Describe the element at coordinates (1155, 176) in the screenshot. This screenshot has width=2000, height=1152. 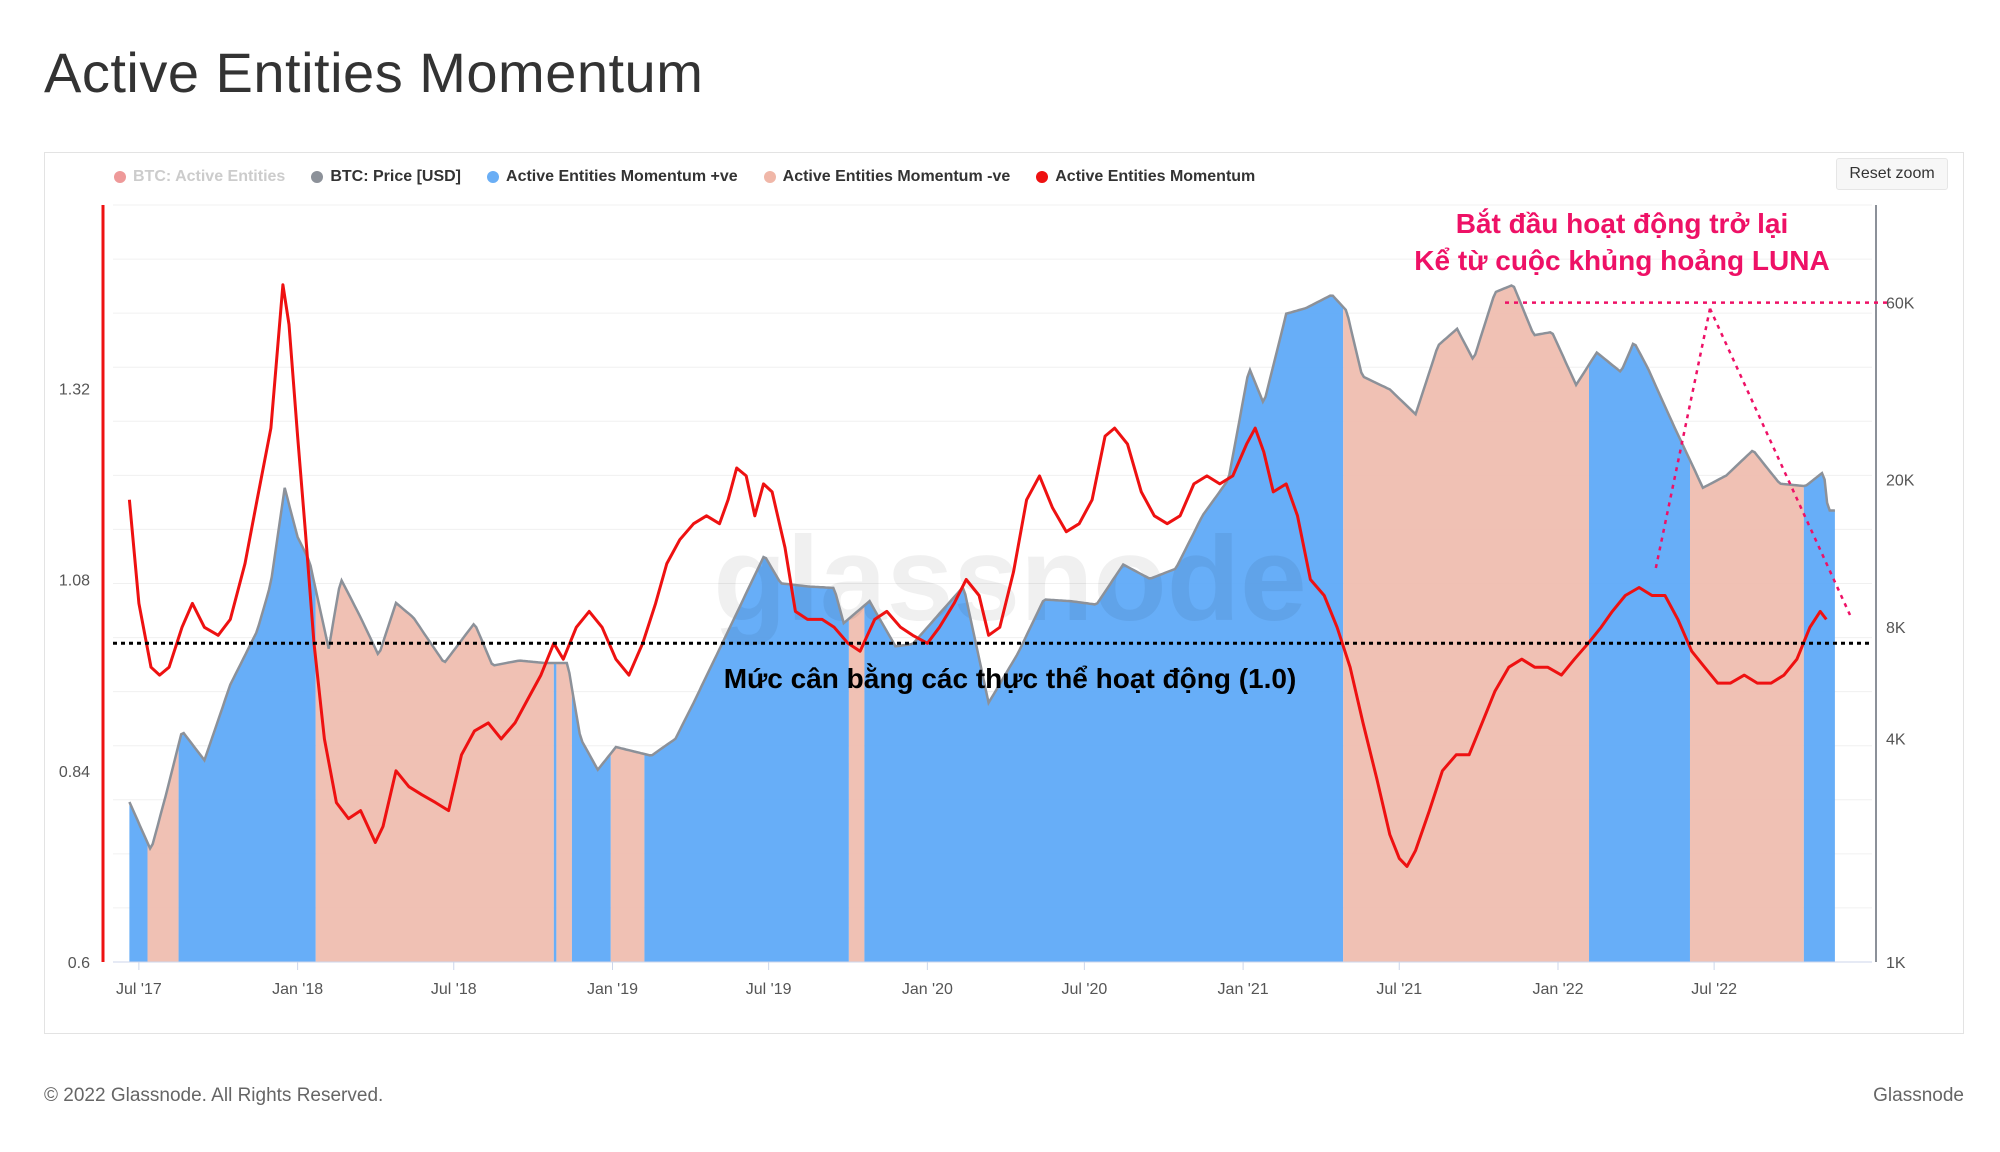
I see `legend-label: Active Entities Momentum` at that location.